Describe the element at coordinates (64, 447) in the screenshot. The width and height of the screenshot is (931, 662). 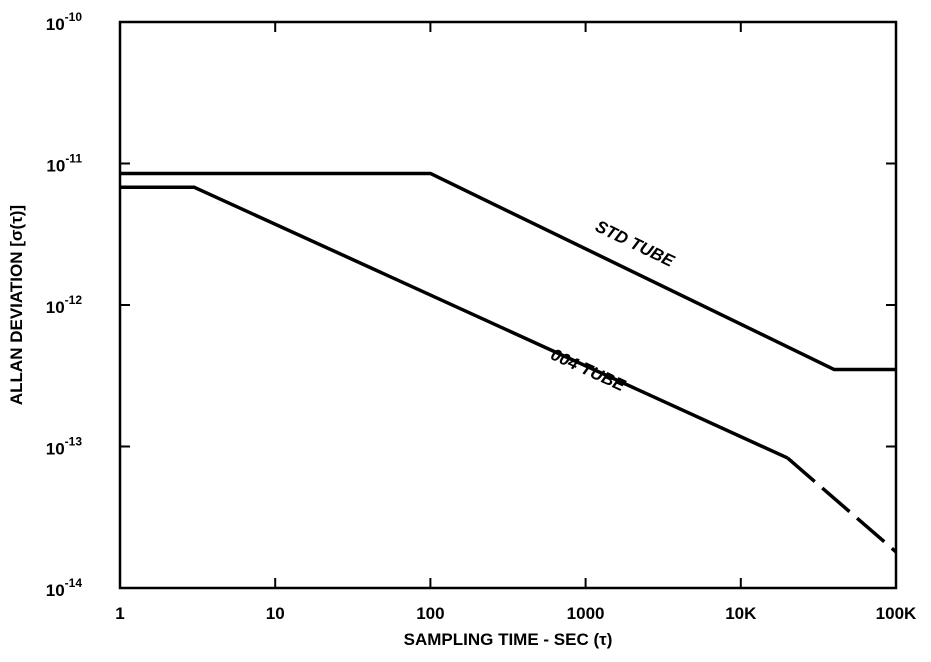
I see `y-tick-label: 10-13` at that location.